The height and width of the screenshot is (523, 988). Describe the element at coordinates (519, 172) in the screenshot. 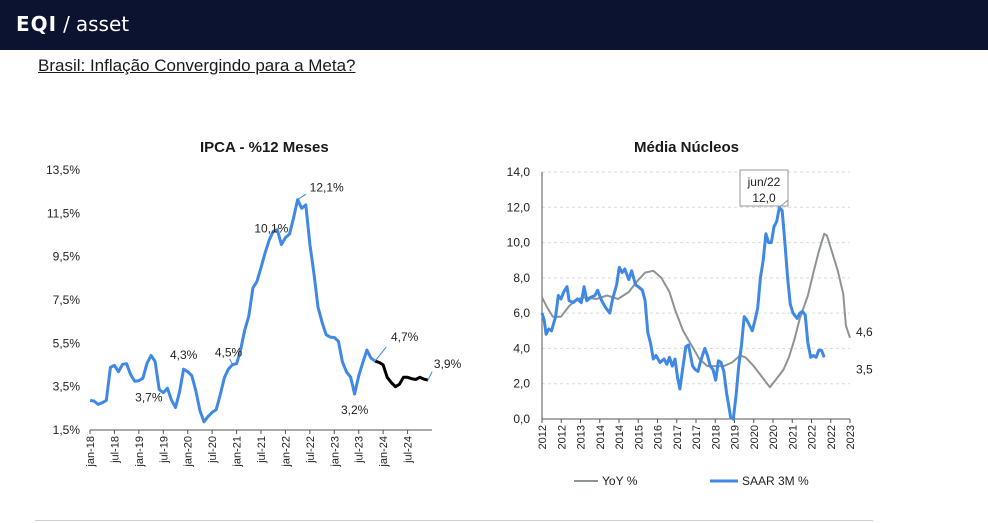

I see `y-tick-label: 14,0` at that location.